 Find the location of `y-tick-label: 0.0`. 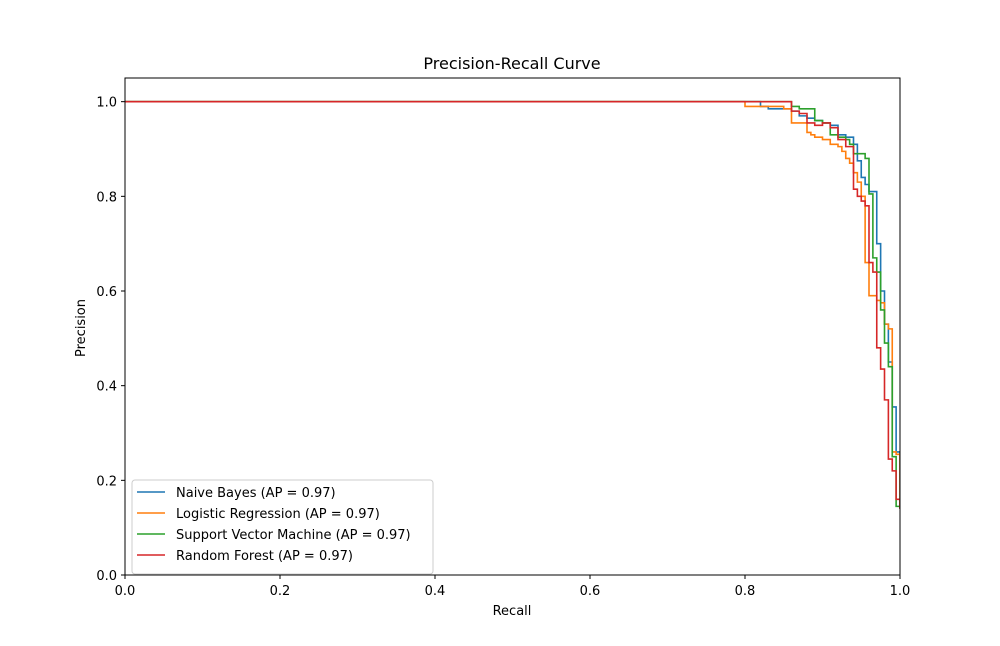

y-tick-label: 0.0 is located at coordinates (106, 576).